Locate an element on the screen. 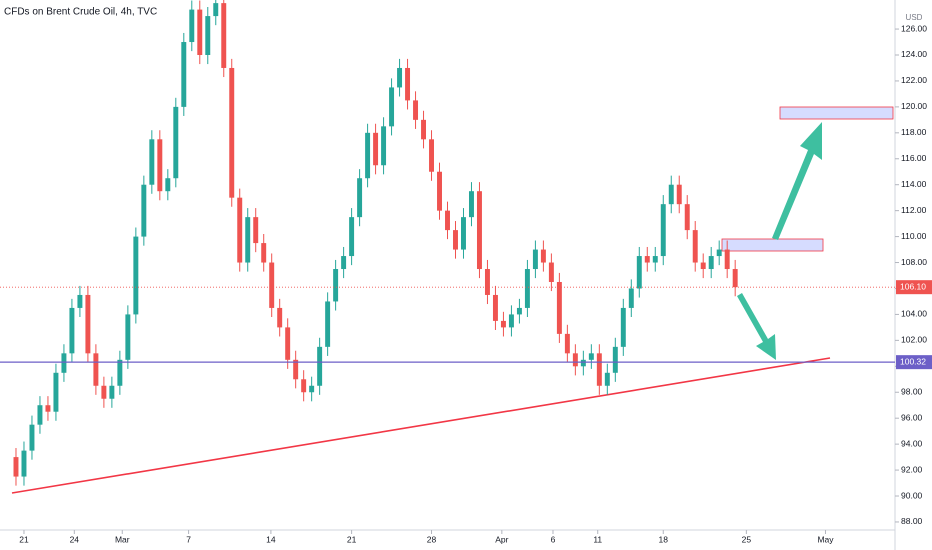  y-tick-label: 108.00 is located at coordinates (914, 262).